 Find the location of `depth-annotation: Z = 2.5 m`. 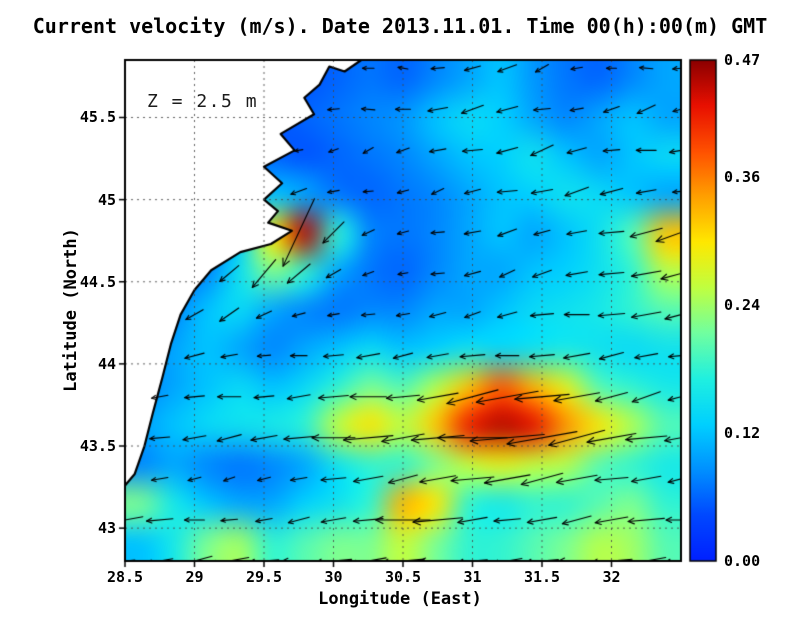

depth-annotation: Z = 2.5 m is located at coordinates (203, 101).